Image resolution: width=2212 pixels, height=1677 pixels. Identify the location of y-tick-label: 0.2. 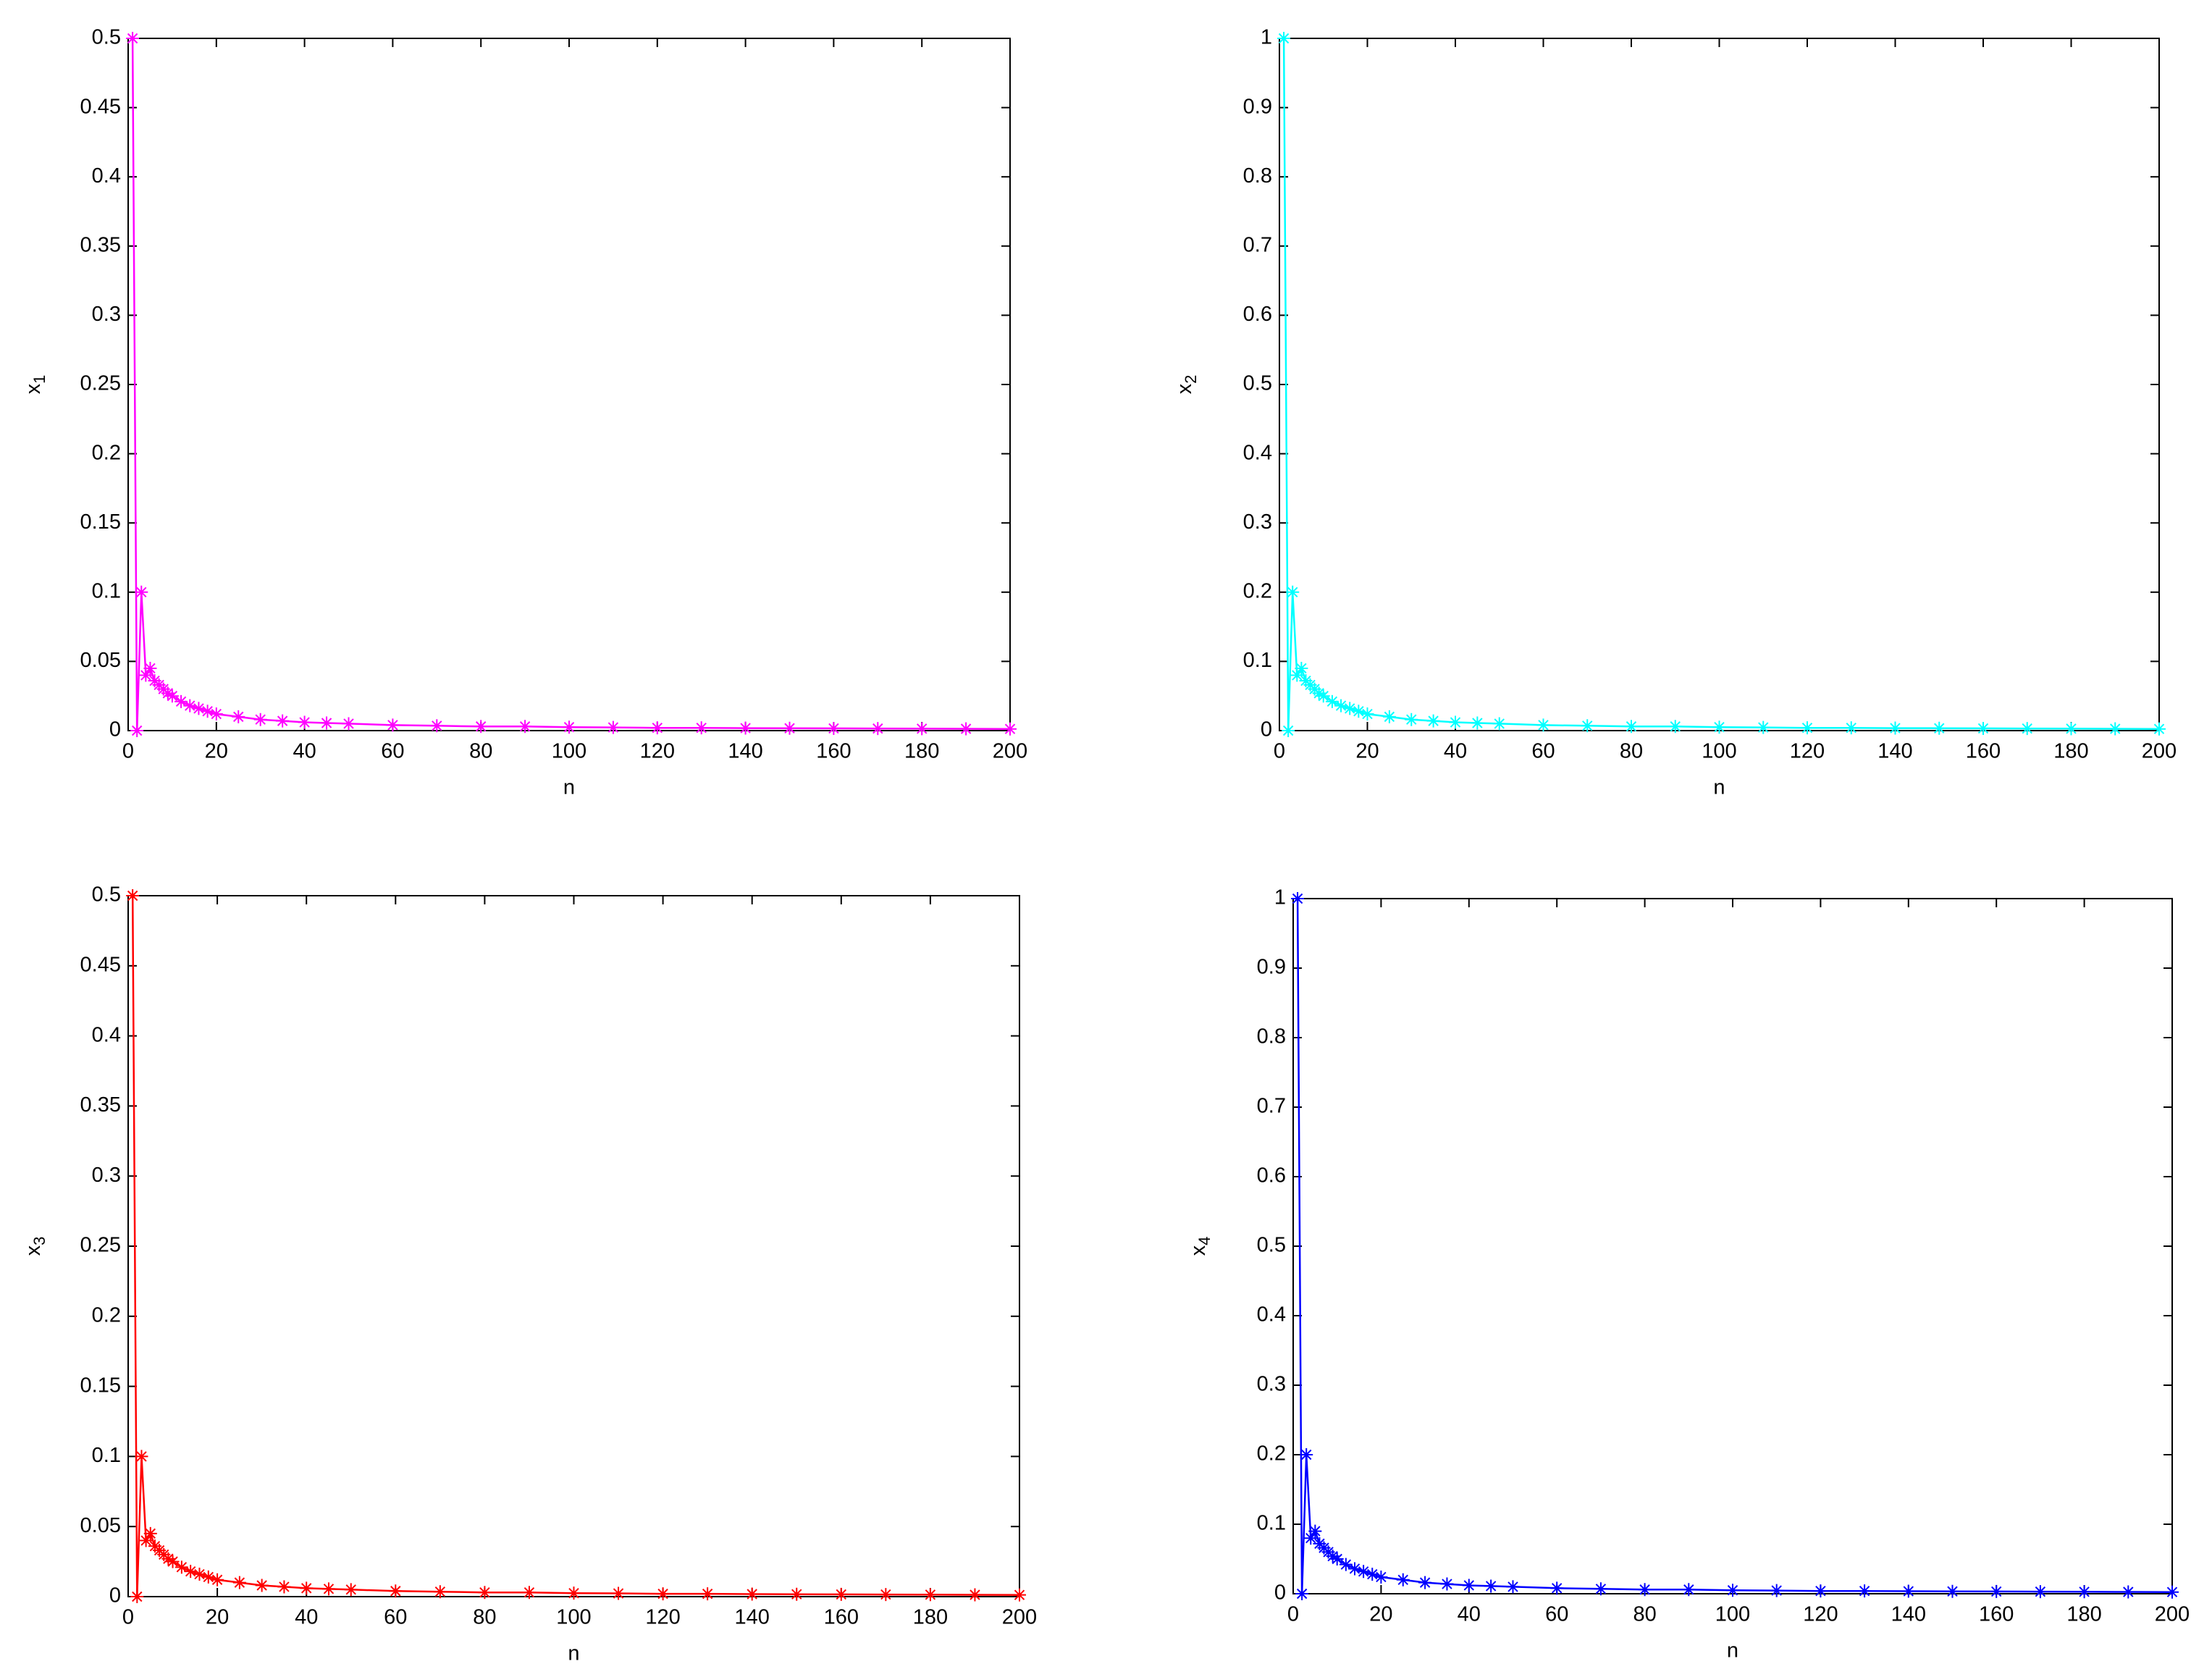
(107, 452).